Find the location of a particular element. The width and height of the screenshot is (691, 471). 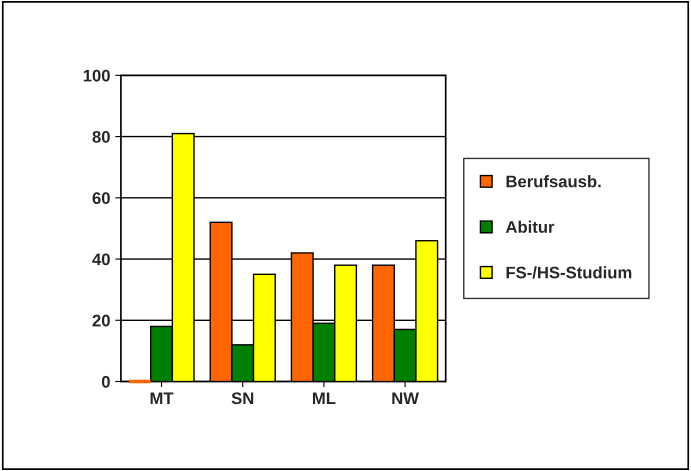

legend-label: Berufsausb. is located at coordinates (553, 181).